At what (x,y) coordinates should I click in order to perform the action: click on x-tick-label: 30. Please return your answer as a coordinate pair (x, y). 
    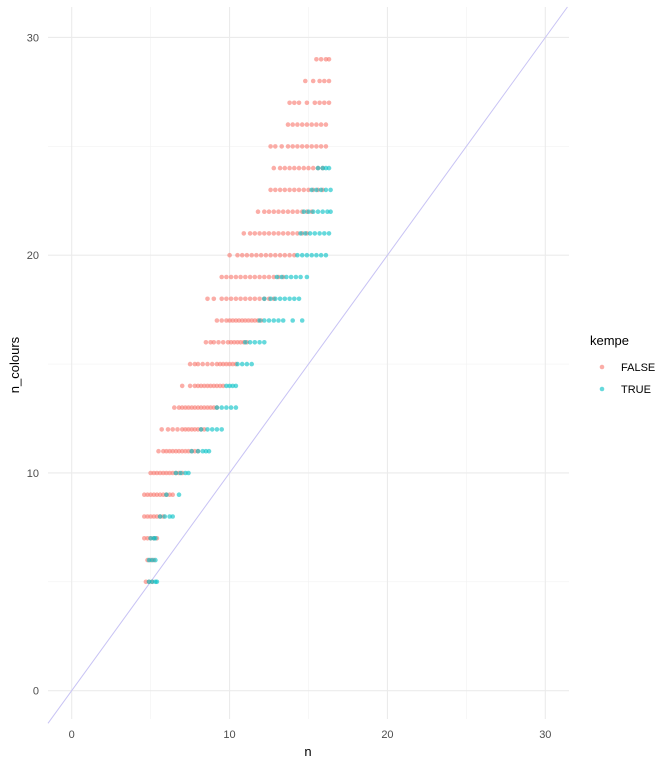
    Looking at the image, I should click on (545, 735).